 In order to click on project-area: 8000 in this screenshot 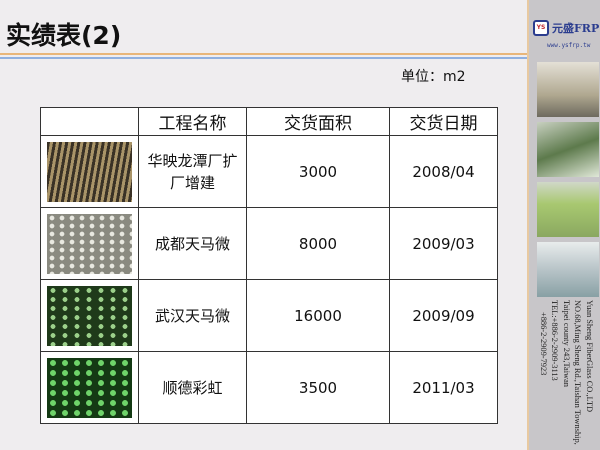, I will do `click(318, 243)`.